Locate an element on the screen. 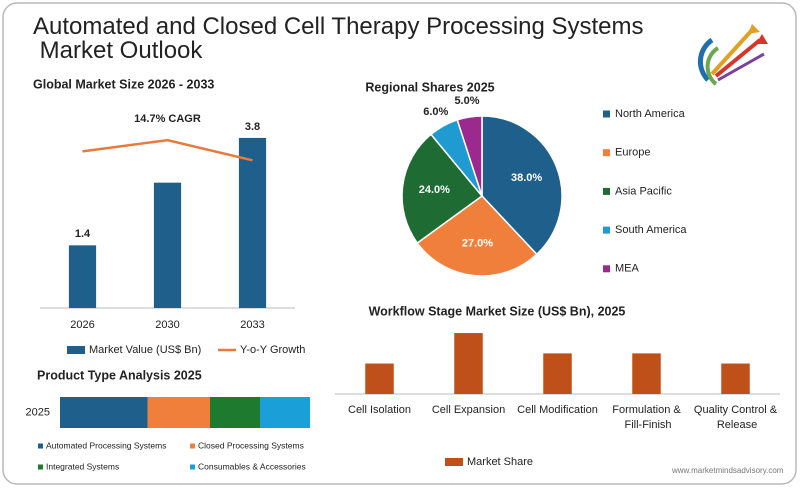 The image size is (800, 488). legend-label: South America is located at coordinates (651, 230).